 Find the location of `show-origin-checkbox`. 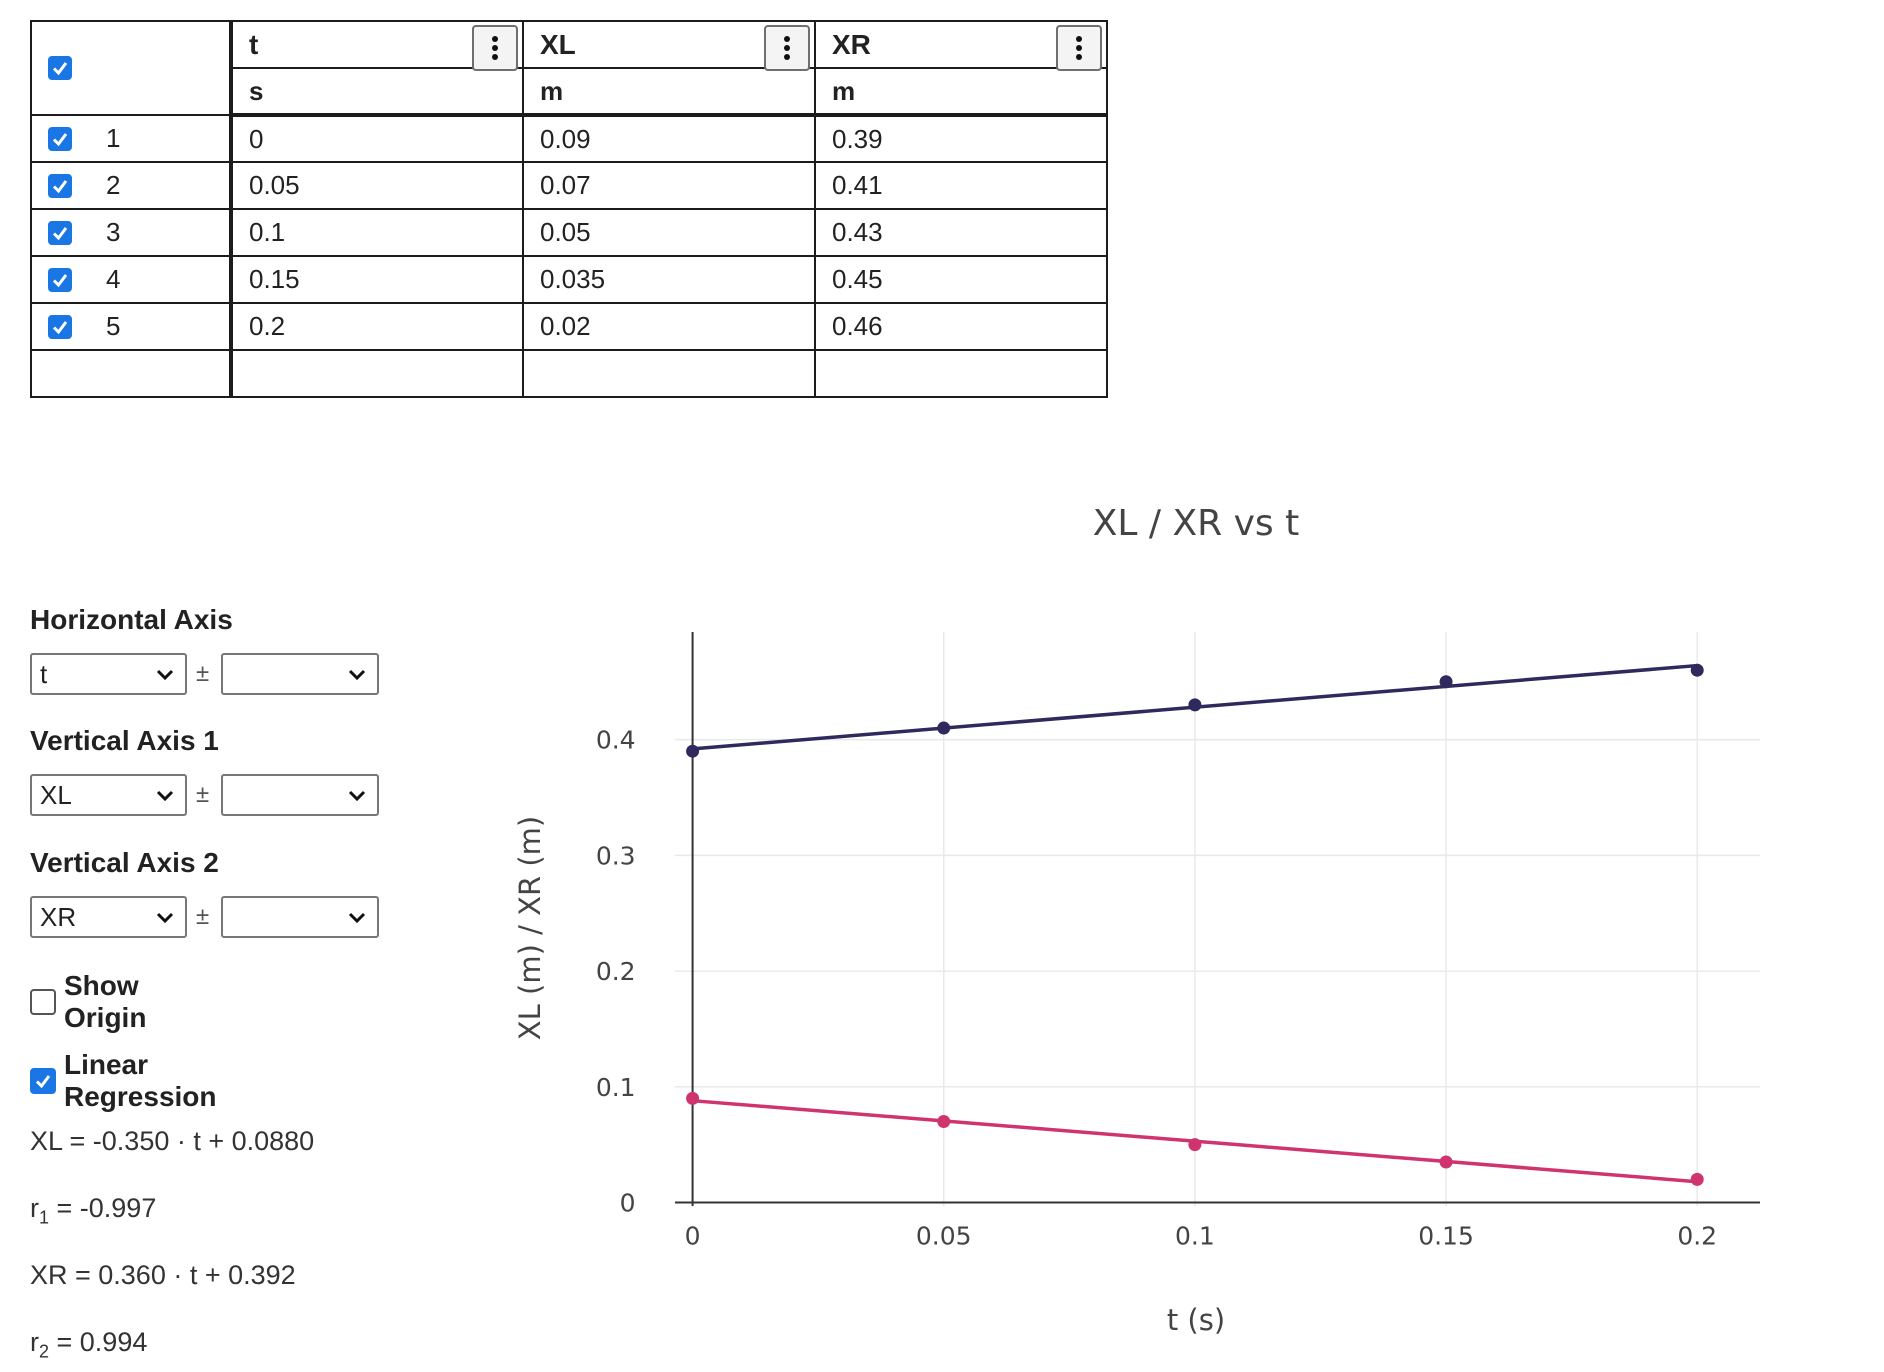

show-origin-checkbox is located at coordinates (43, 1002).